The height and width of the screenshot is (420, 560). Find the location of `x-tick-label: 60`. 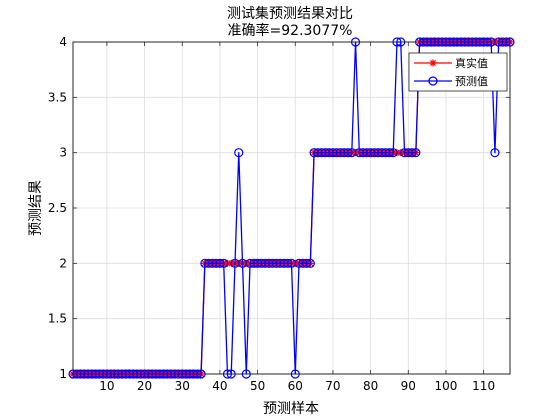

x-tick-label: 60 is located at coordinates (295, 386).